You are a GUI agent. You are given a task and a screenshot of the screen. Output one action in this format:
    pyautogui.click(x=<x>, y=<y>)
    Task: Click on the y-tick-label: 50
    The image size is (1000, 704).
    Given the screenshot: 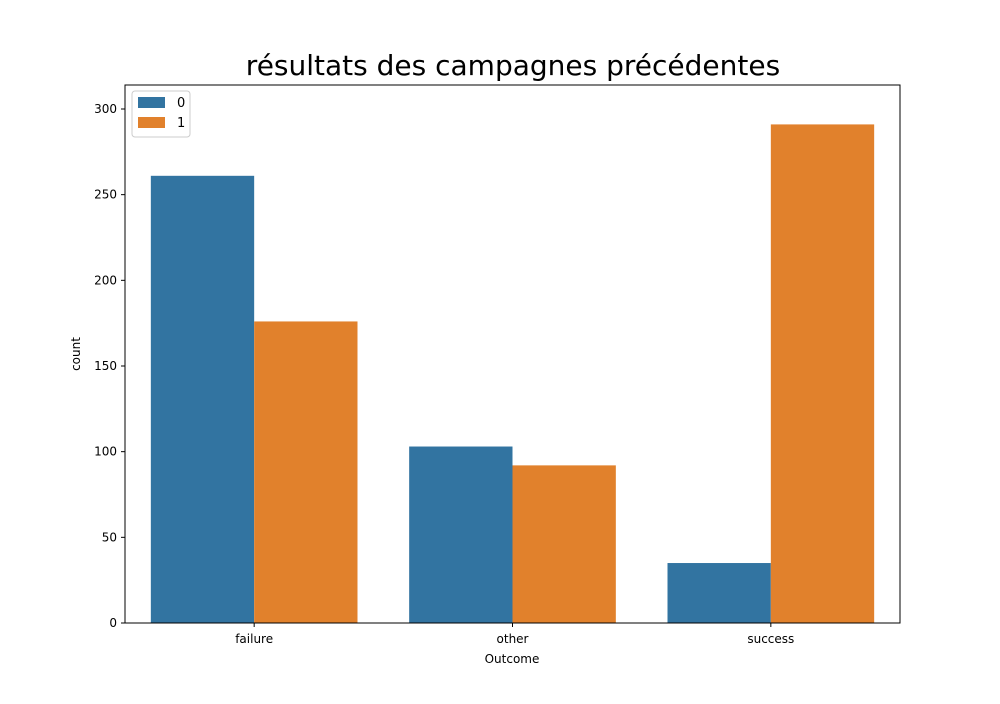 What is the action you would take?
    pyautogui.click(x=109, y=537)
    